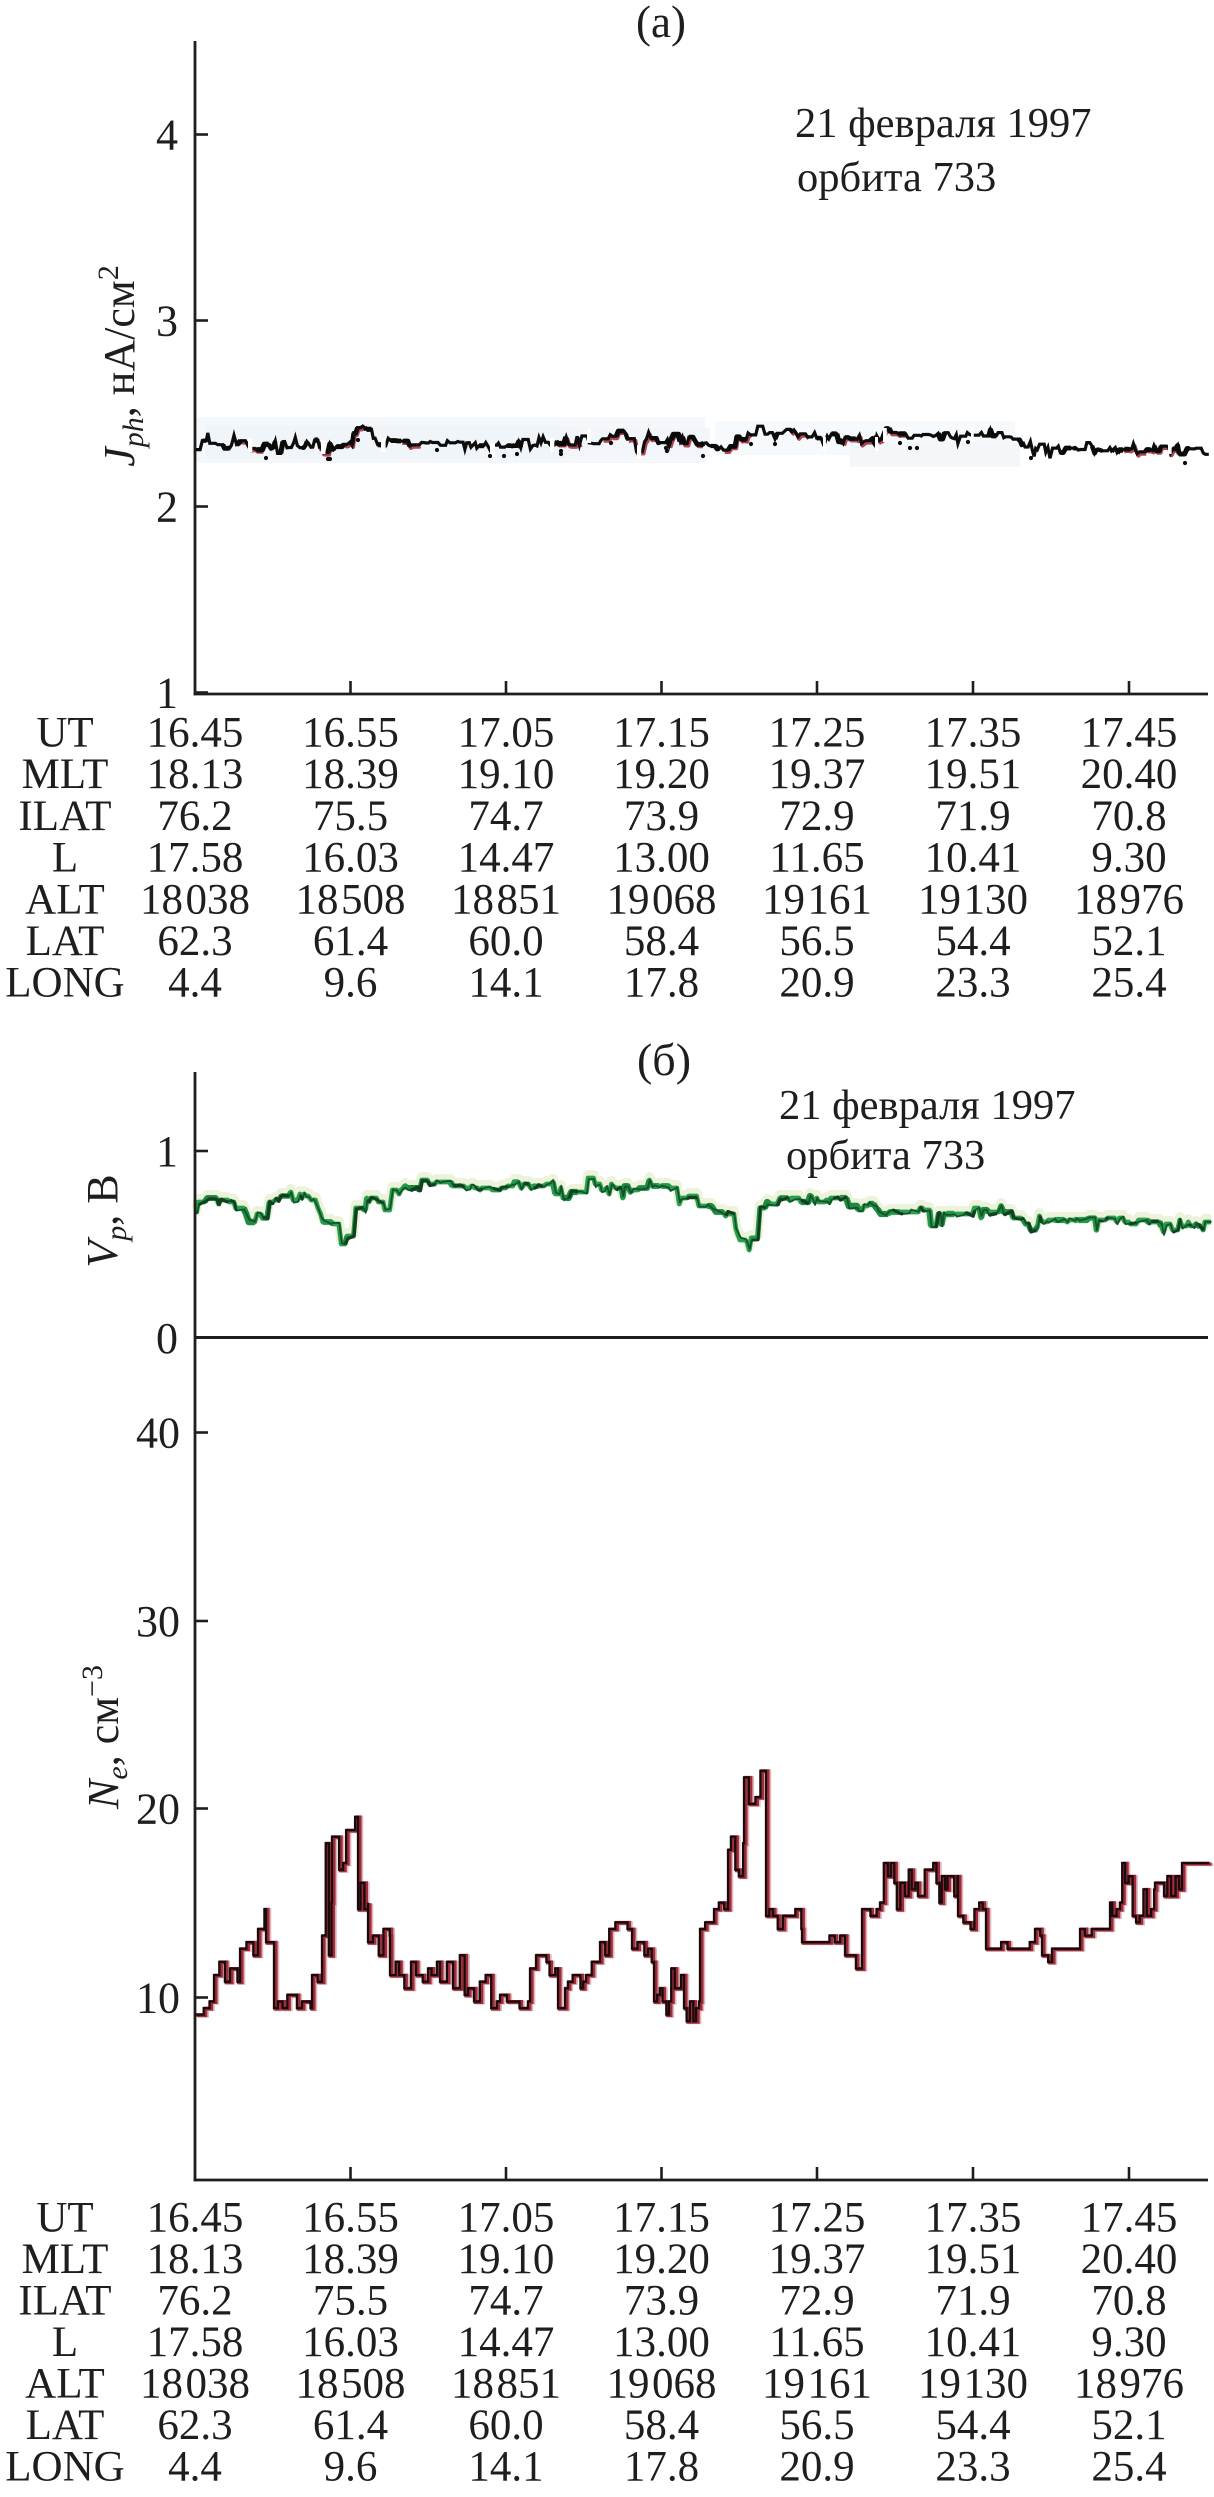  What do you see at coordinates (167, 135) in the screenshot?
I see `svg-text: 4` at bounding box center [167, 135].